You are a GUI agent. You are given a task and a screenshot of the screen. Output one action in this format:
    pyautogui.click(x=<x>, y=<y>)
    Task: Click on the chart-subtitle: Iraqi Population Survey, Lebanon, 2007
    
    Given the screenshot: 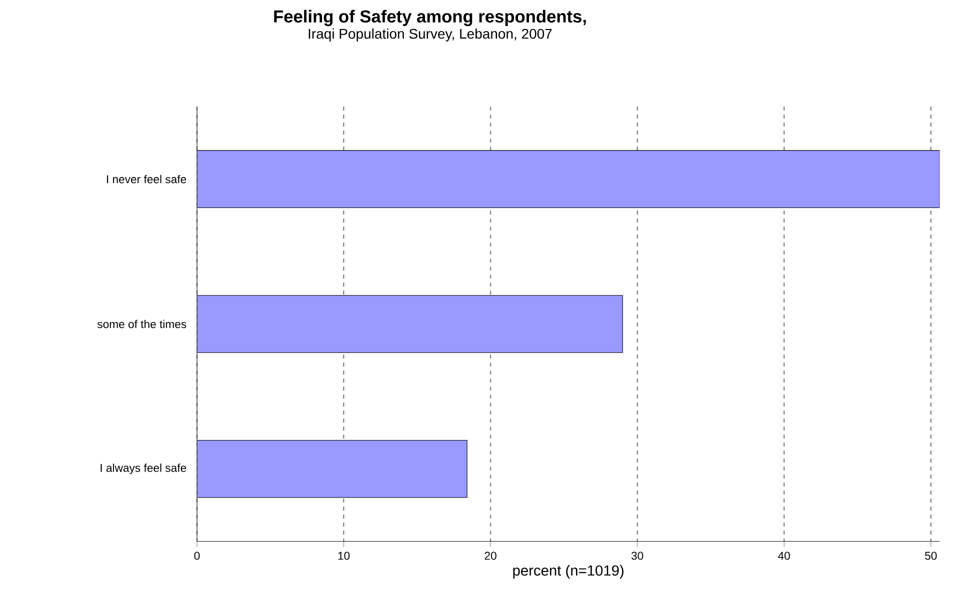 What is the action you would take?
    pyautogui.click(x=430, y=35)
    